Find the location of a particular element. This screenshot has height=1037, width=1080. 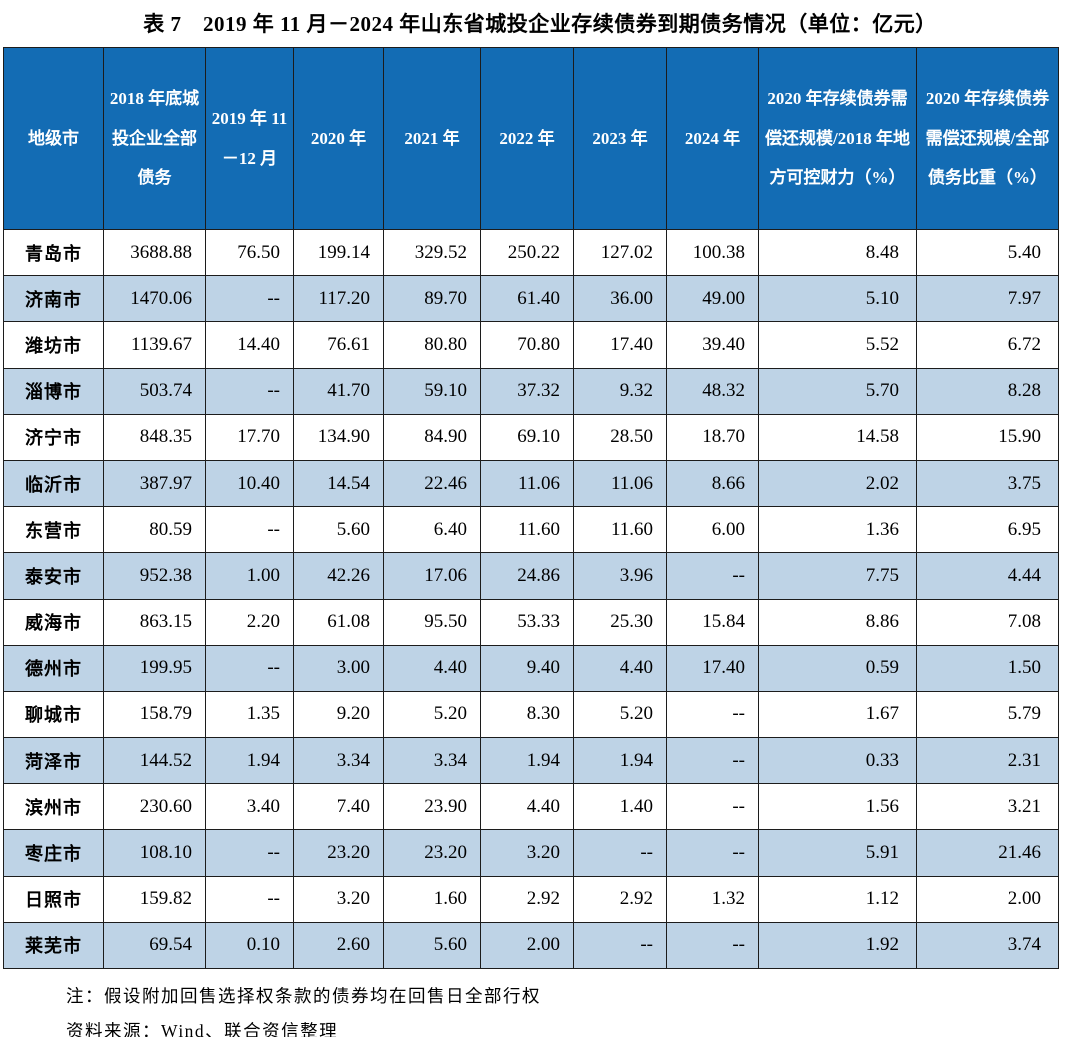

value-cell: 17.40 is located at coordinates (620, 345).